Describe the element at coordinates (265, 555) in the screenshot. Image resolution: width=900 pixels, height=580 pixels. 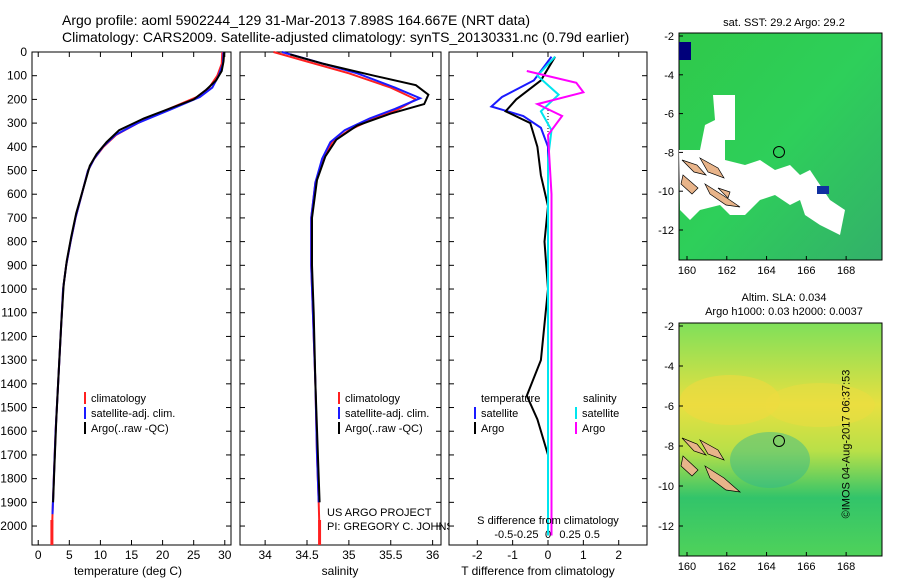
I see `x-tick-label: 34` at that location.